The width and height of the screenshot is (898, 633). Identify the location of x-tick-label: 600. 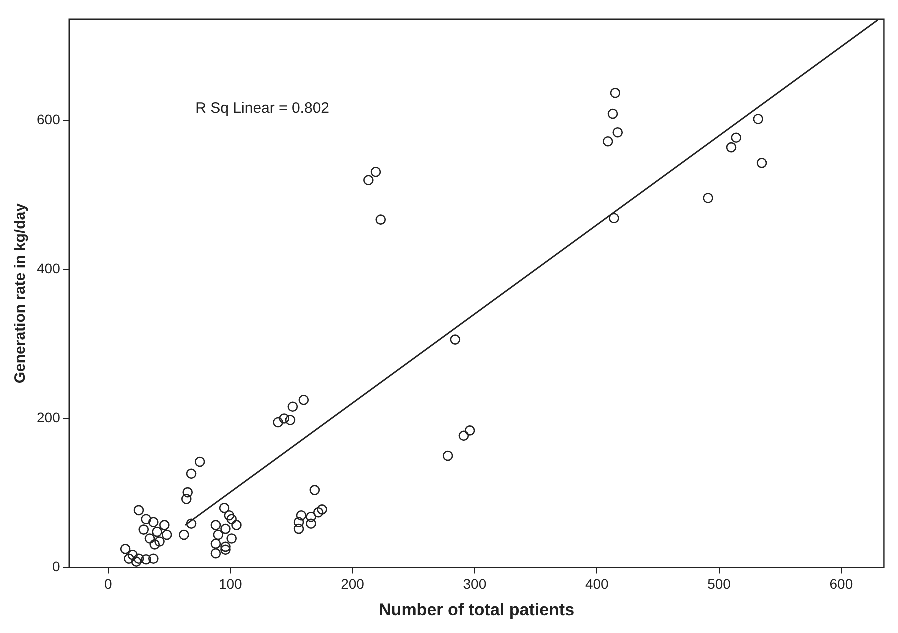
(842, 584).